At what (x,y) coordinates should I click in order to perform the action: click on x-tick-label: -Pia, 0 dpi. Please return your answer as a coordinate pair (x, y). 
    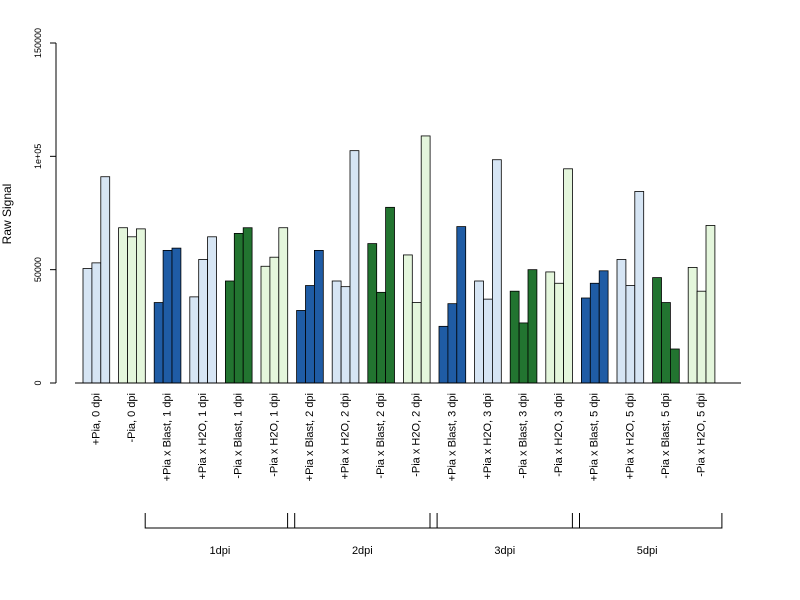
    Looking at the image, I should click on (132, 418).